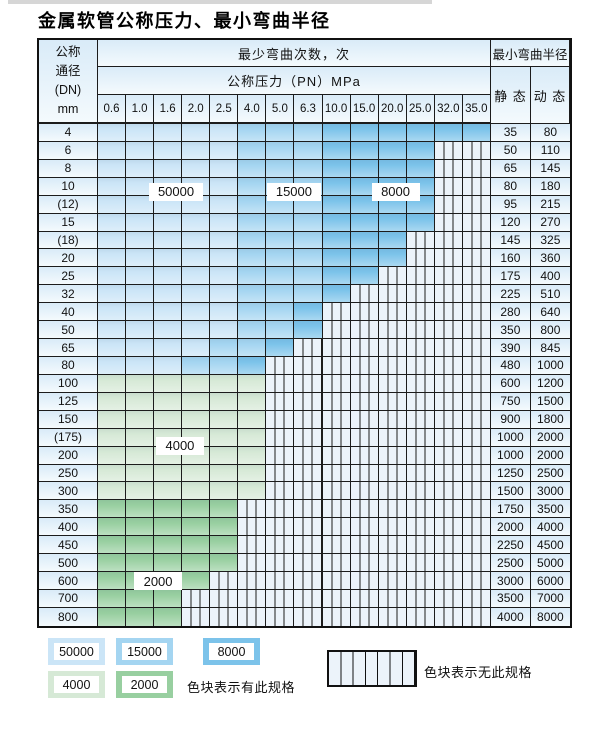  Describe the element at coordinates (68, 82) in the screenshot. I see `dn-header-cell: 公称 通径 (DN) mm` at that location.